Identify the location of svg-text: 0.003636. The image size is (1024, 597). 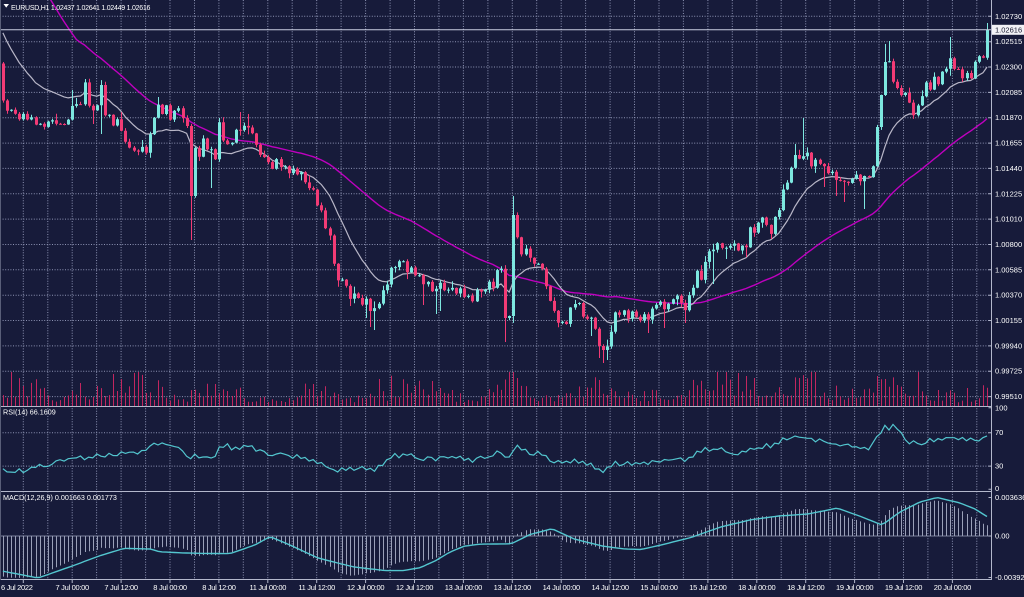
(1009, 497).